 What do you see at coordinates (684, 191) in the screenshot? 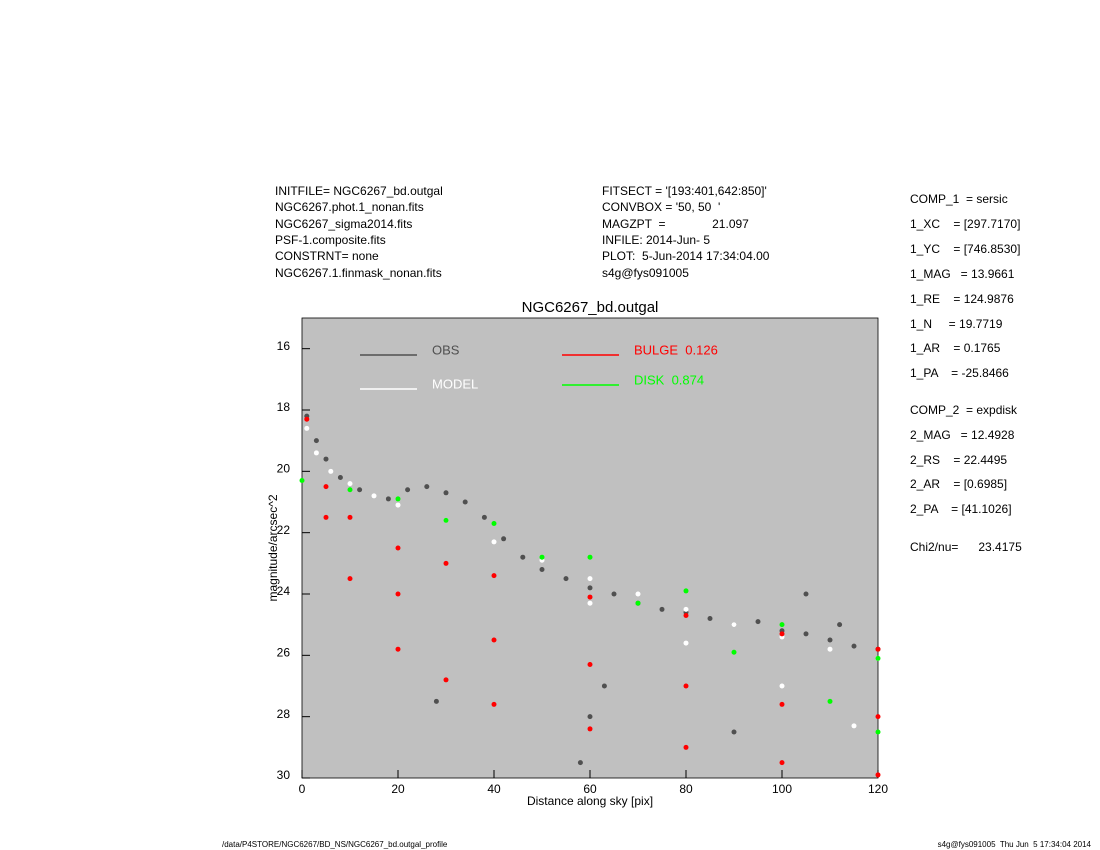
I see `header-line: FITSECT = '[193:401,642:850]'` at bounding box center [684, 191].